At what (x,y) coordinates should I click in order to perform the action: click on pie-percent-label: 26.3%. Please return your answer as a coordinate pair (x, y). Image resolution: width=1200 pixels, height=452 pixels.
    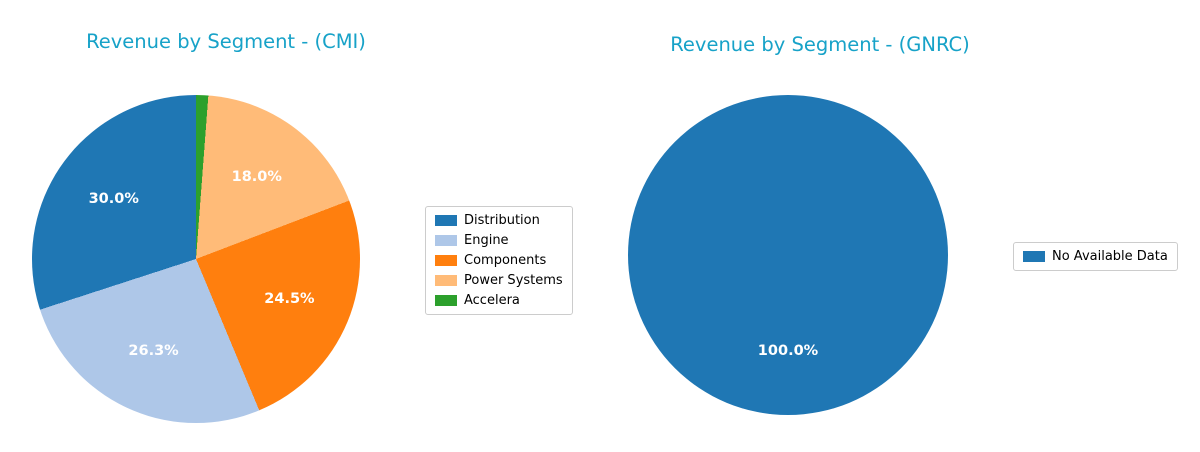
    Looking at the image, I should click on (153, 351).